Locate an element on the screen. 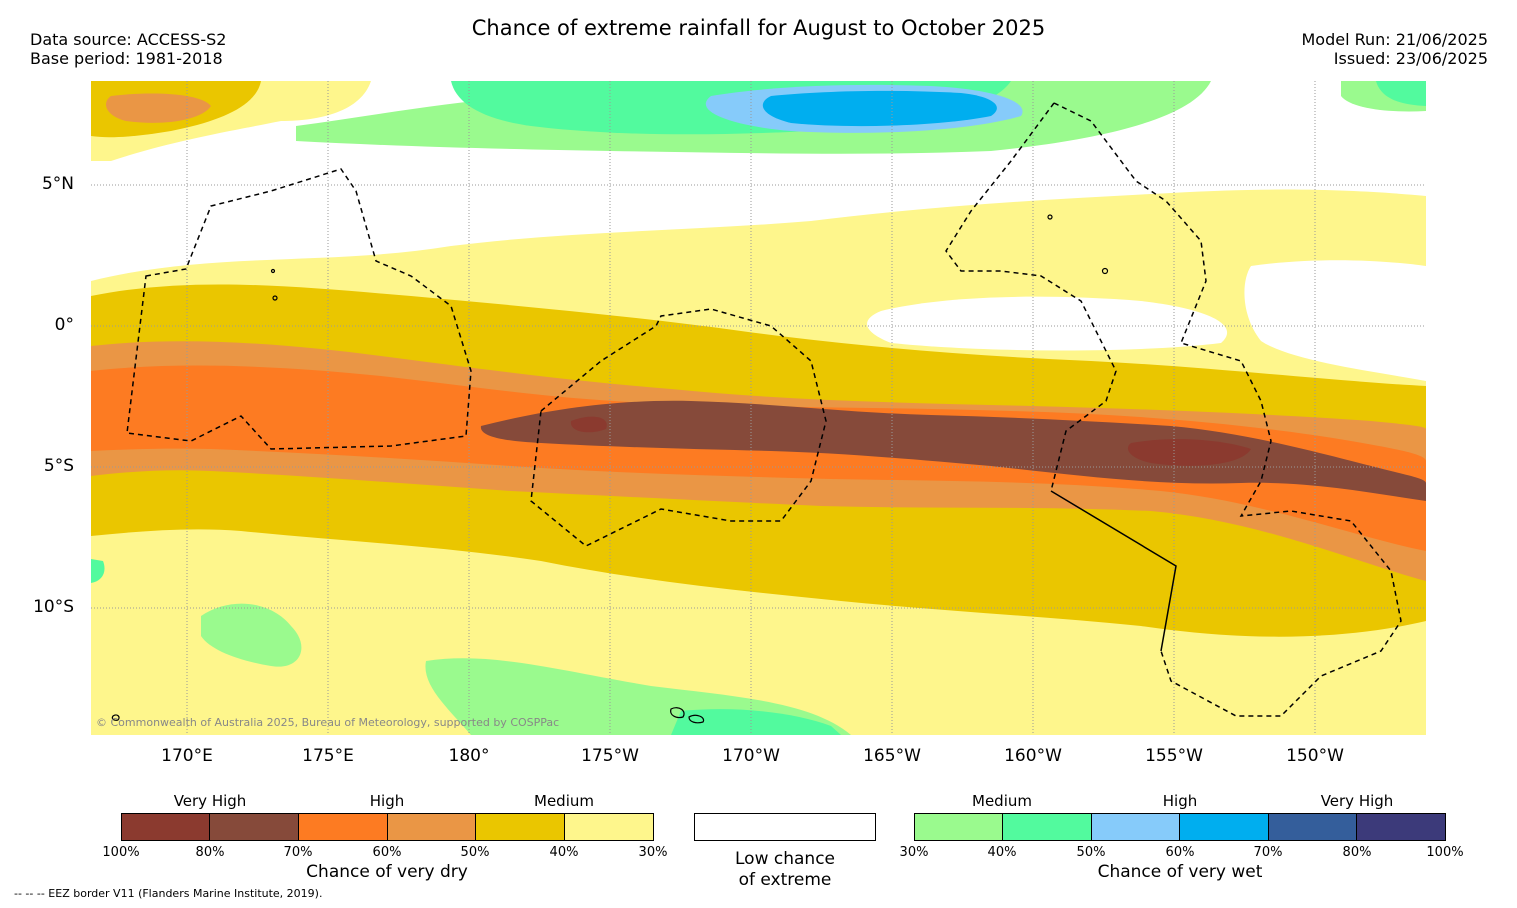  dry-tick-50: 50% is located at coordinates (475, 852).